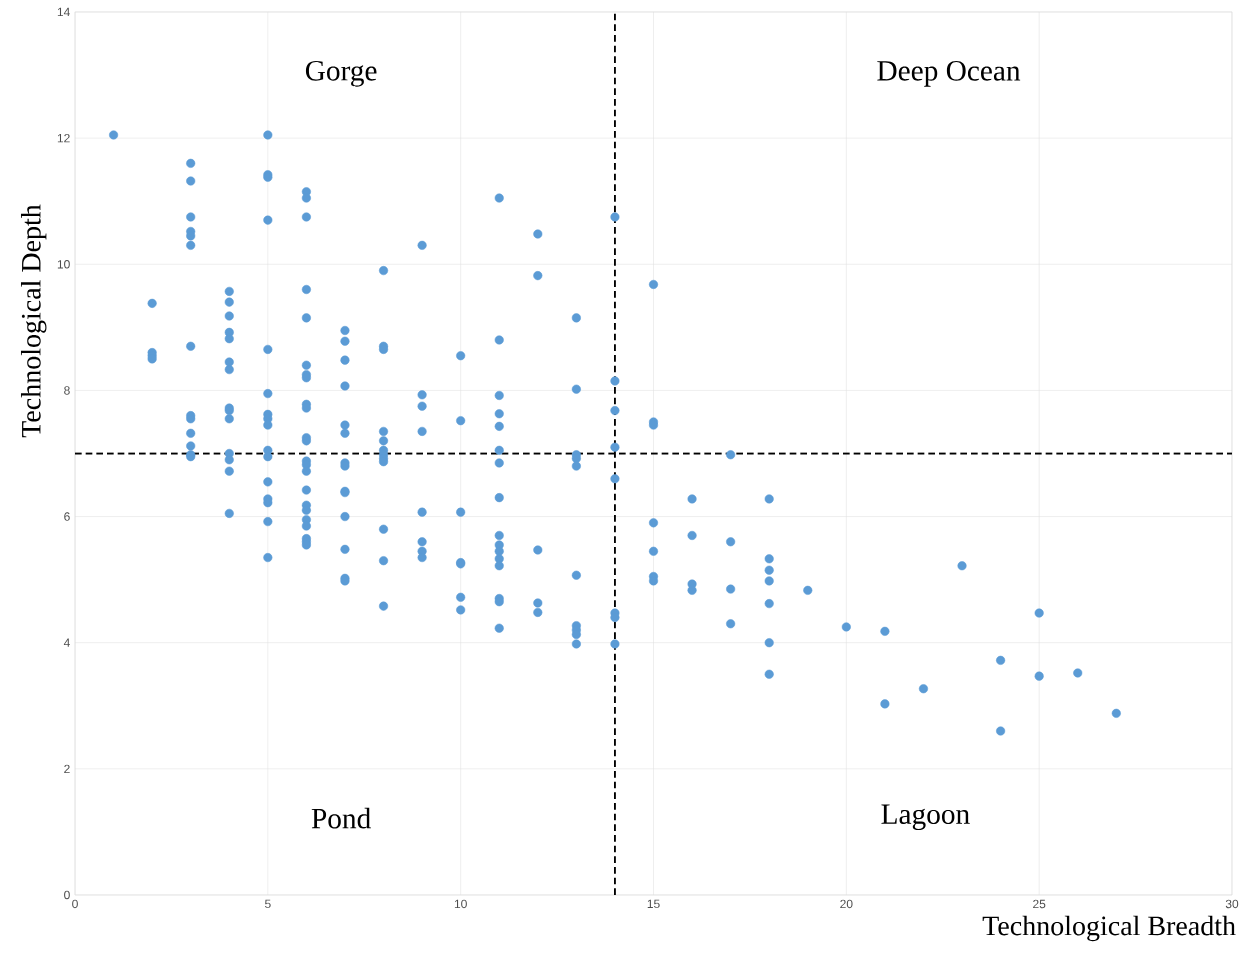  Describe the element at coordinates (846, 904) in the screenshot. I see `x-tick-label: 20` at that location.